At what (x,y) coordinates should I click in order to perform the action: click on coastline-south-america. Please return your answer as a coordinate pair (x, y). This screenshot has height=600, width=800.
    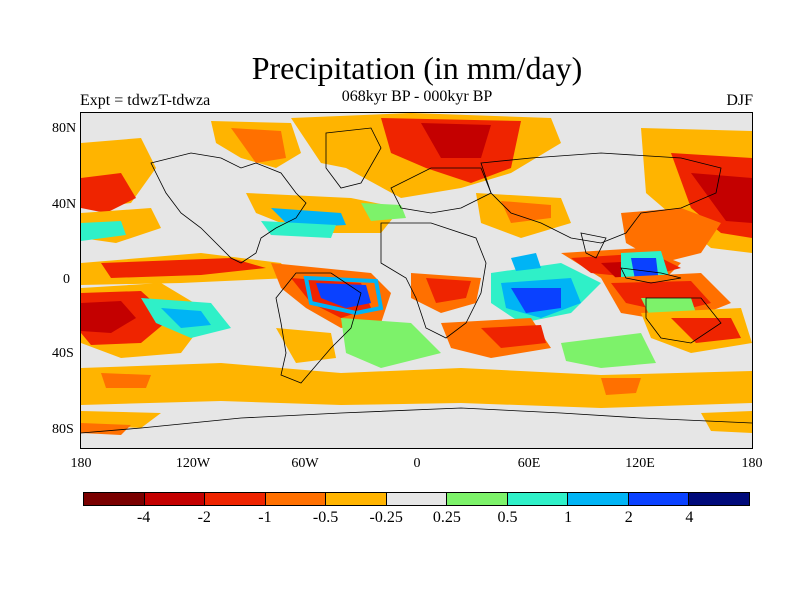
    Looking at the image, I should click on (318, 328).